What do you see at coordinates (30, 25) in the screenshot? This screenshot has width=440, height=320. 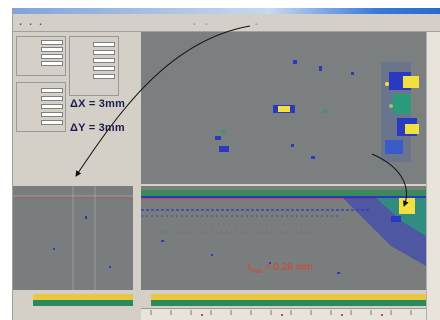 I see `save-icon: ▪` at bounding box center [30, 25].